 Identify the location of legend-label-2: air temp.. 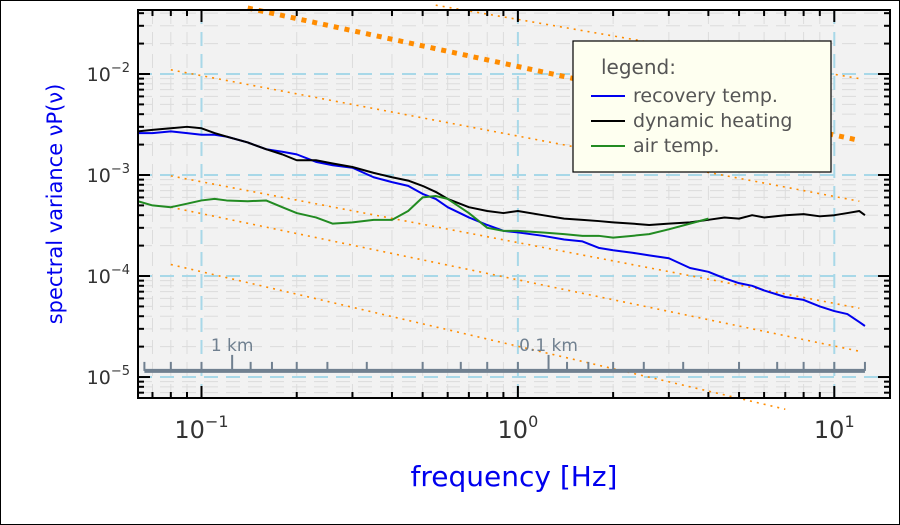
(676, 146).